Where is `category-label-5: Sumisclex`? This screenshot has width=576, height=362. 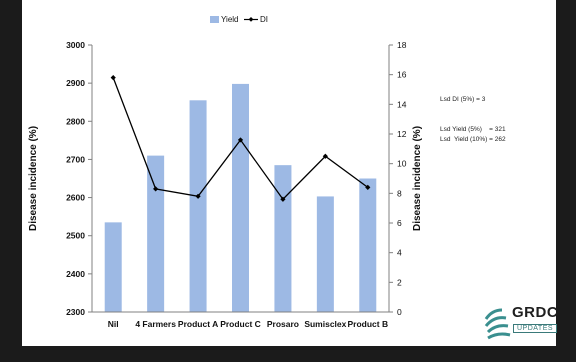 category-label-5: Sumisclex is located at coordinates (325, 324).